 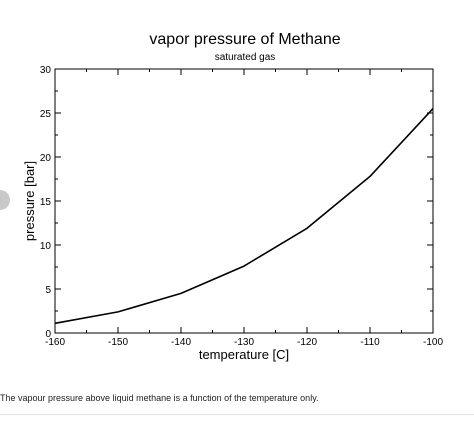 What do you see at coordinates (48, 290) in the screenshot?
I see `y-tick-label: 5` at bounding box center [48, 290].